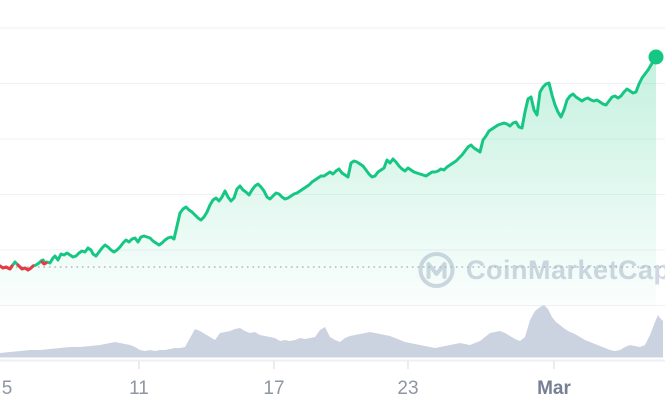 Image resolution: width=665 pixels, height=409 pixels. Describe the element at coordinates (408, 388) in the screenshot. I see `x-axis-label-23: 23` at that location.